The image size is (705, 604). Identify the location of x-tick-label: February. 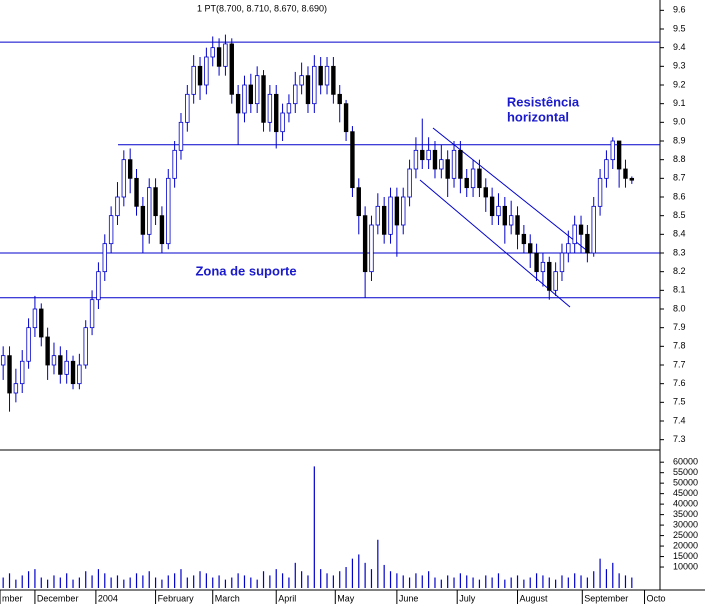
(176, 598).